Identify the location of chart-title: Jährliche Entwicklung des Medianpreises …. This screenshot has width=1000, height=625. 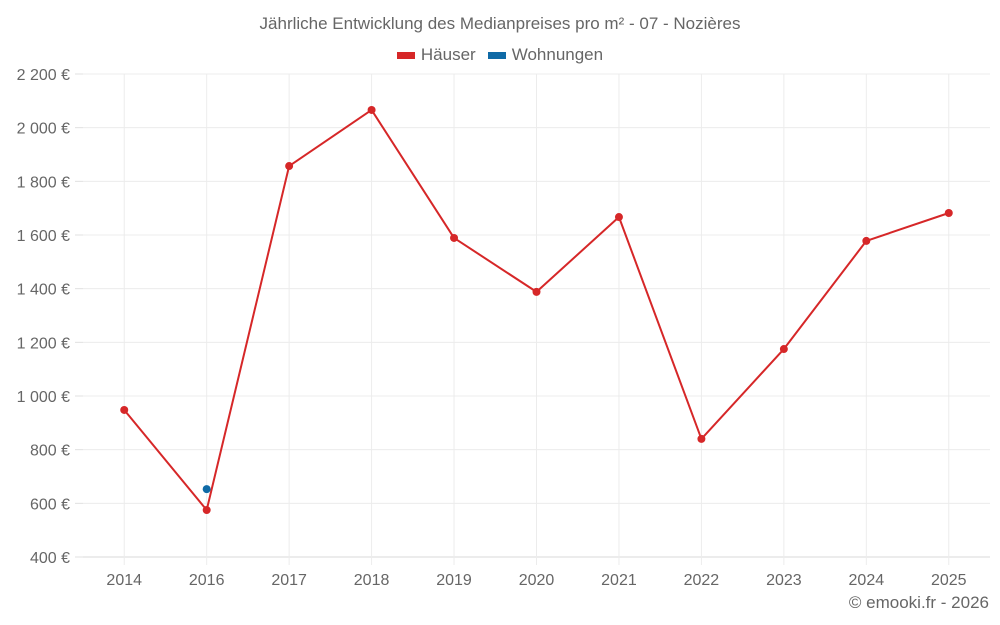
(500, 23).